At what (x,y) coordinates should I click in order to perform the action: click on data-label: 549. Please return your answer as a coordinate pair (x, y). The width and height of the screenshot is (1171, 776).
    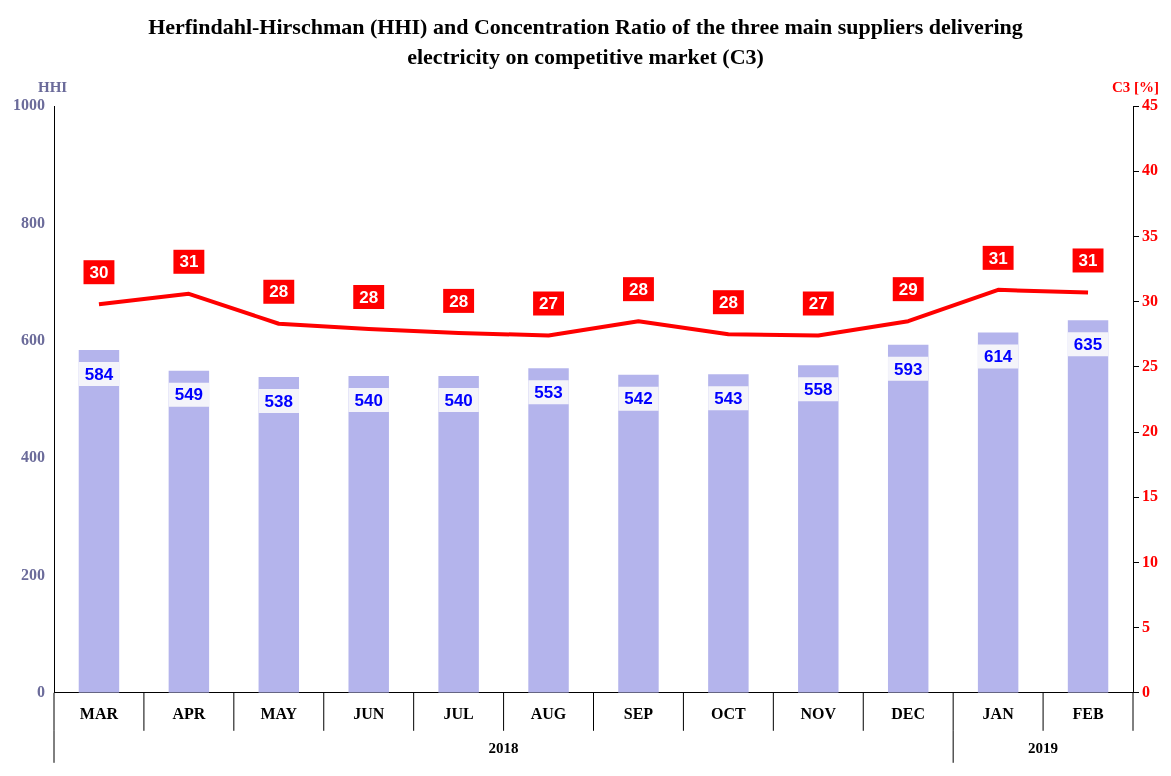
    Looking at the image, I should click on (189, 395).